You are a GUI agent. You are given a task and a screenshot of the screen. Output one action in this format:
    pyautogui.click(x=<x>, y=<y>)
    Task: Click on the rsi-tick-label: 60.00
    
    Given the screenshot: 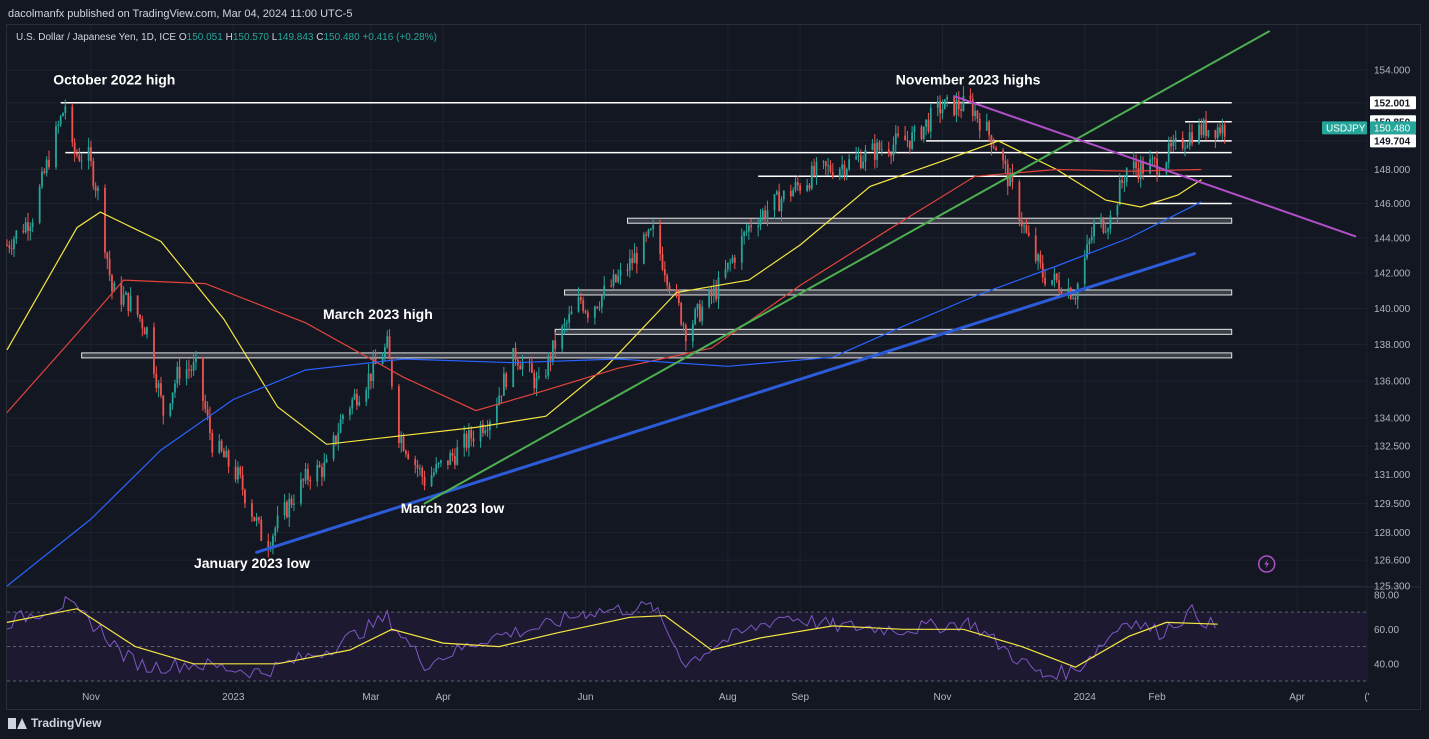 What is the action you would take?
    pyautogui.click(x=1386, y=630)
    